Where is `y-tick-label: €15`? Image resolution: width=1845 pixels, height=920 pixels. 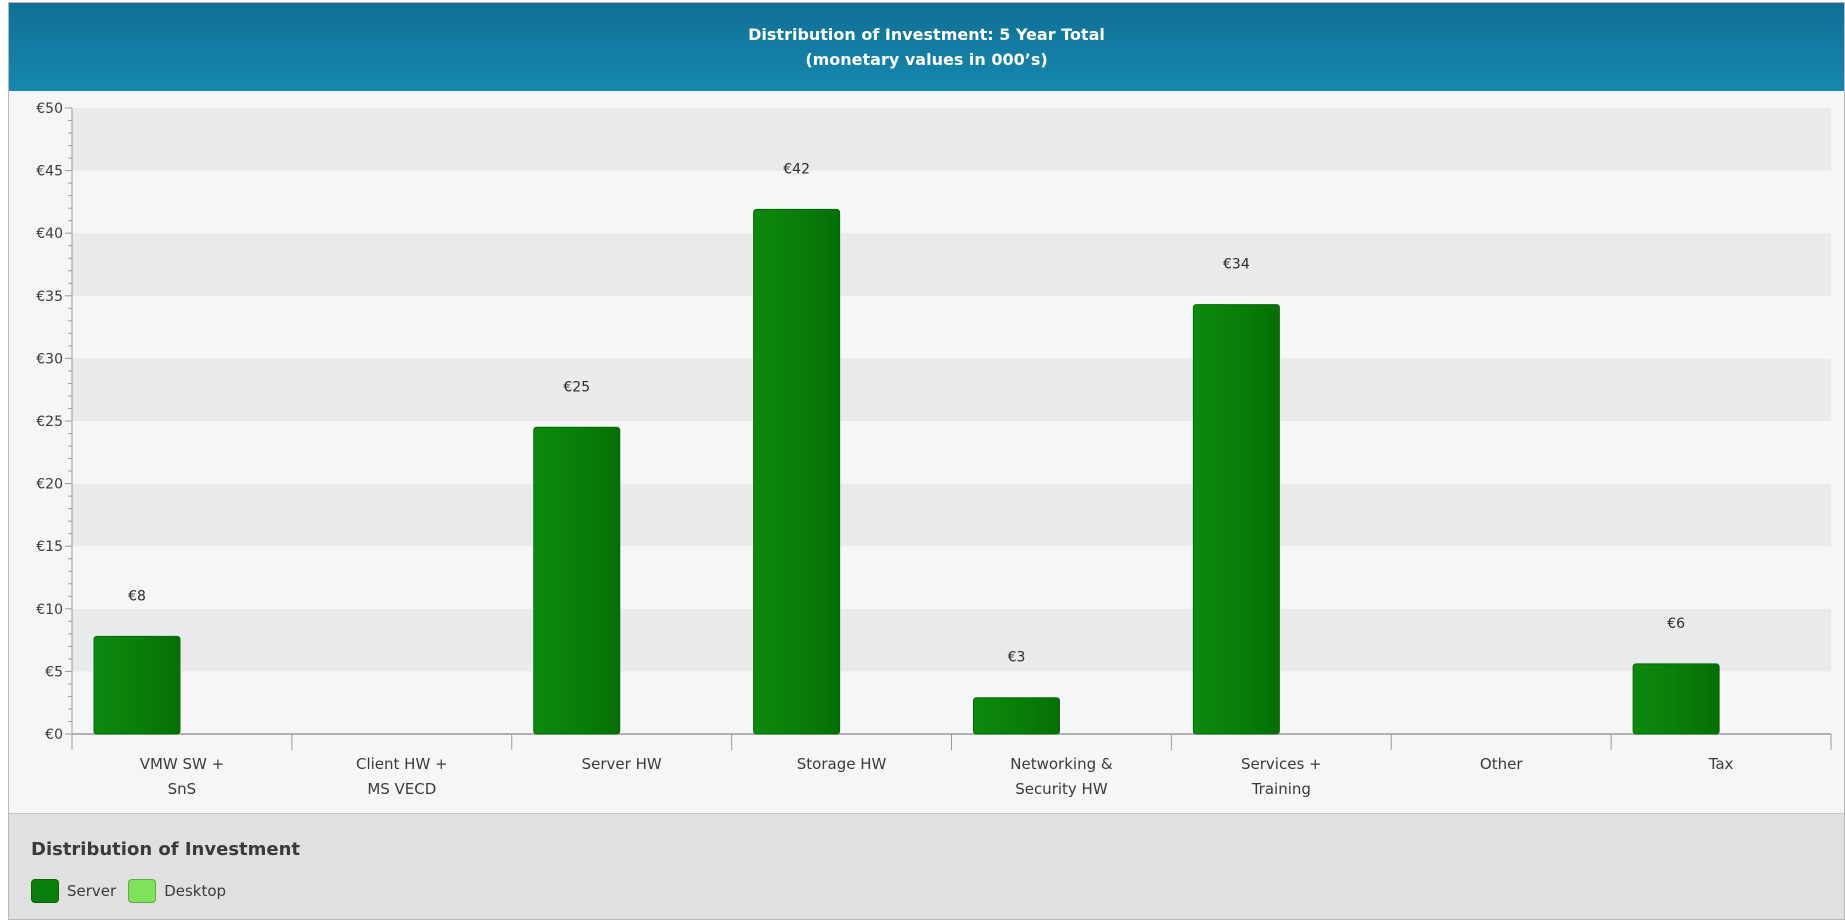
y-tick-label: €15 is located at coordinates (49, 547).